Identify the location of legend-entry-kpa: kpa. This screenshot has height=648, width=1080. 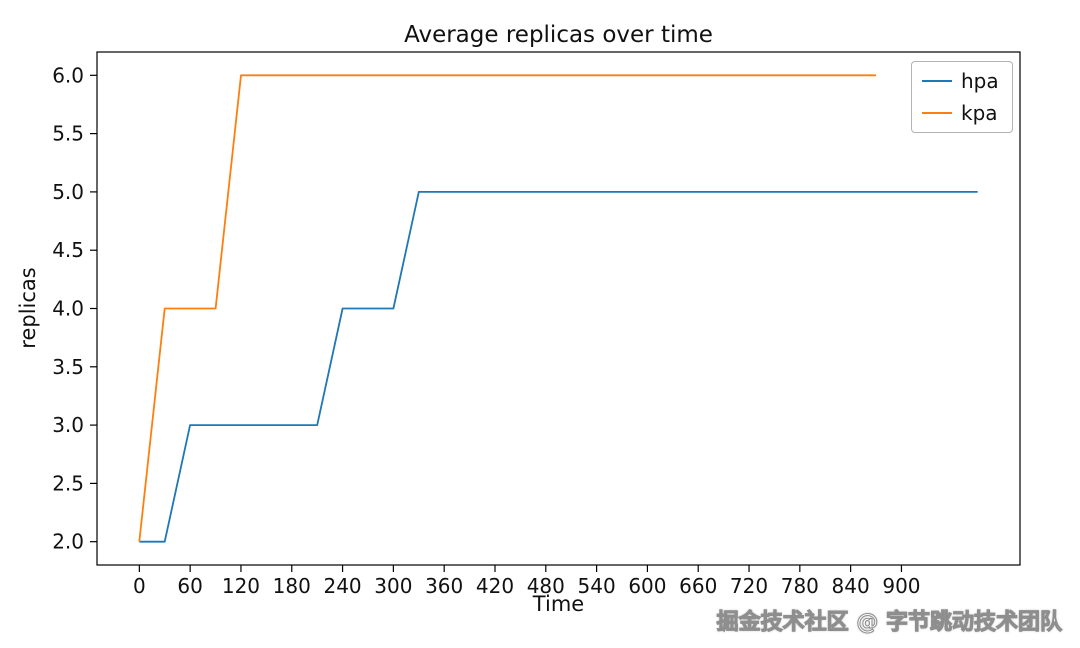
(962, 113).